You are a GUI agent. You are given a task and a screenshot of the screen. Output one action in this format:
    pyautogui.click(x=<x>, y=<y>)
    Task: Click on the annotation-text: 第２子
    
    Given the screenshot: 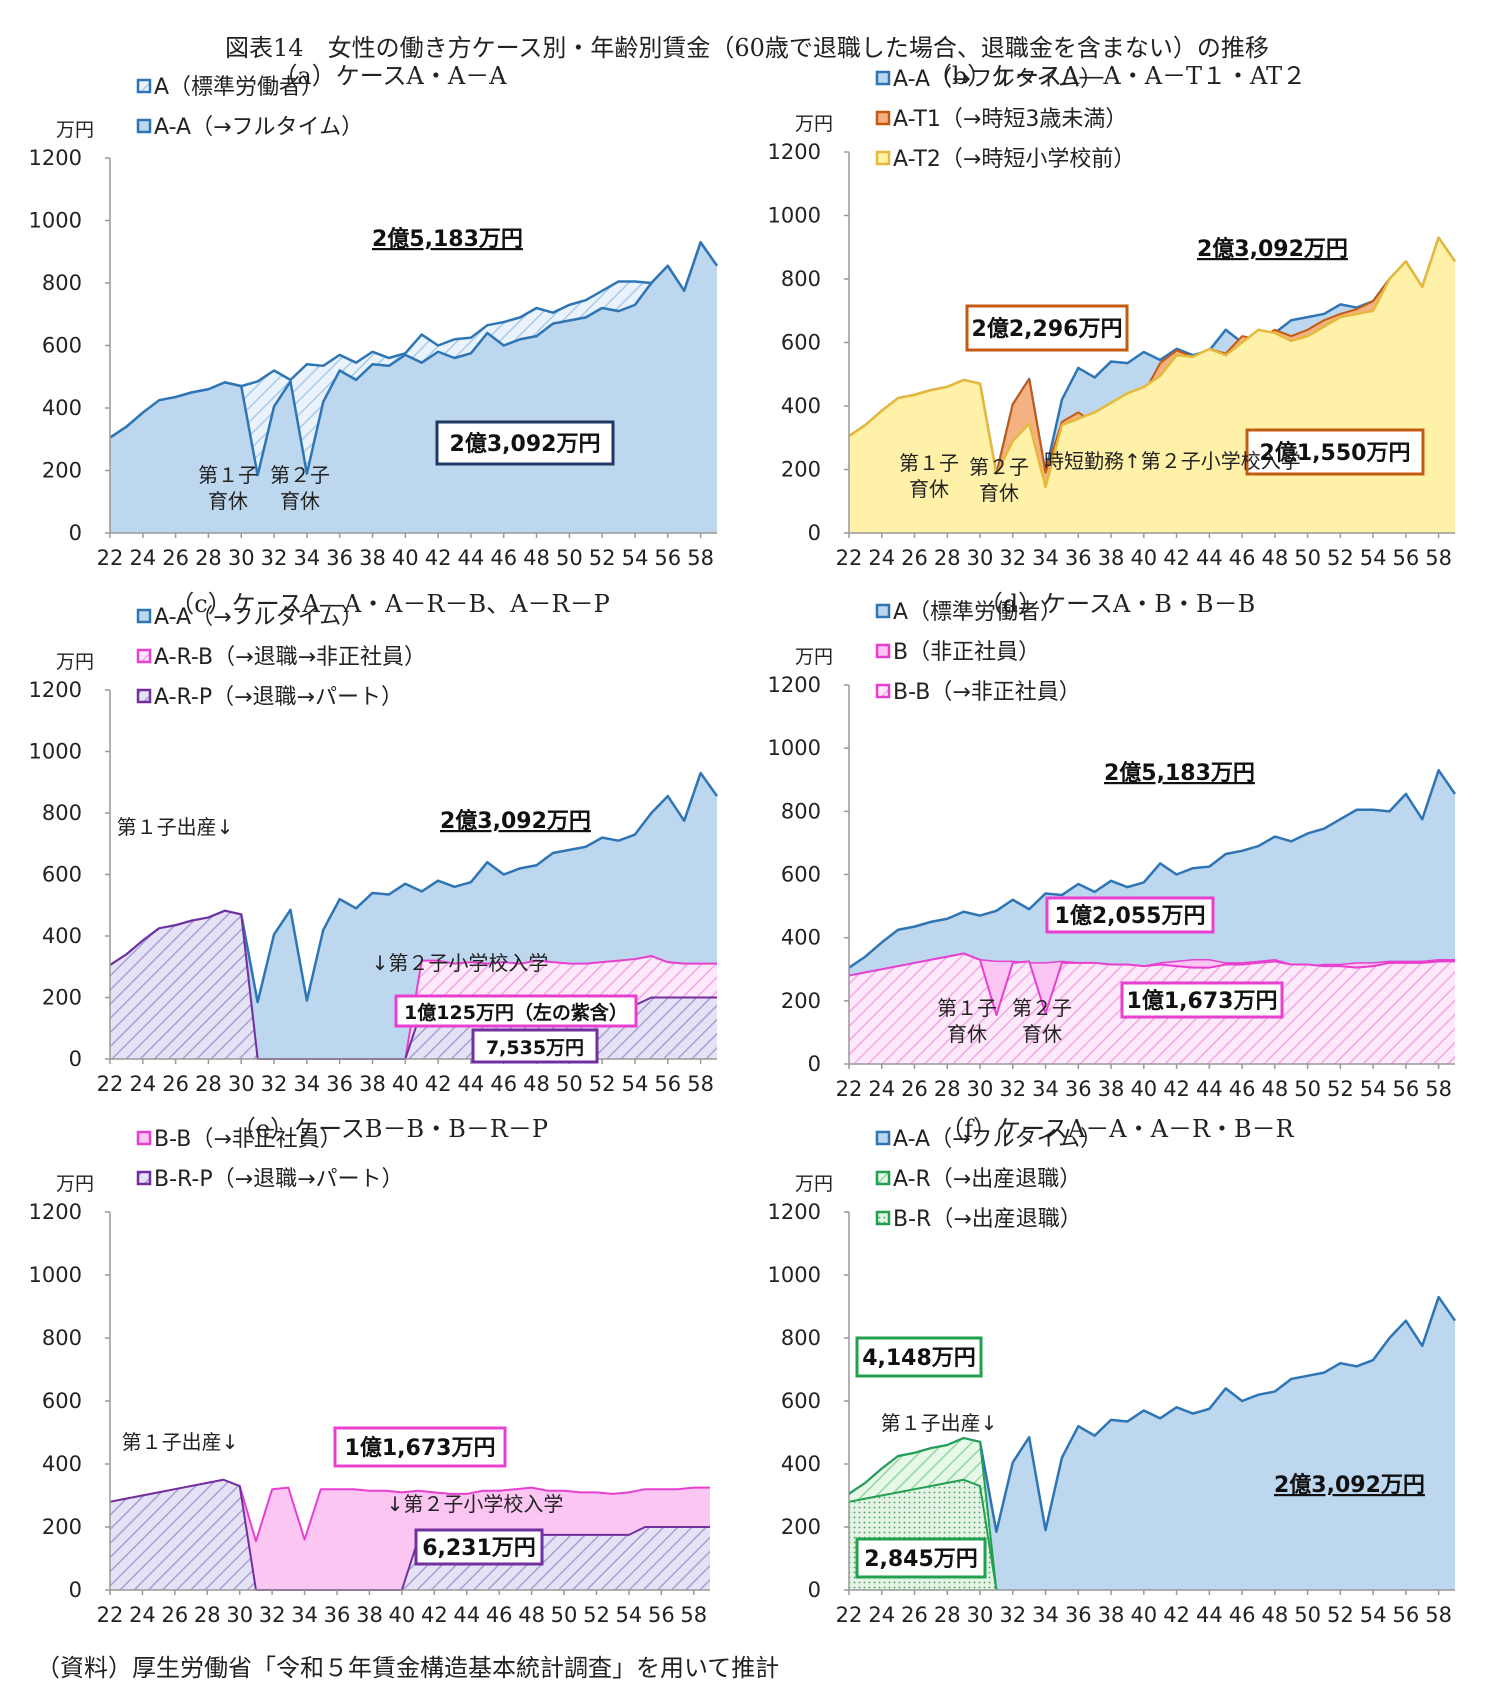 What is the action you would take?
    pyautogui.click(x=300, y=475)
    